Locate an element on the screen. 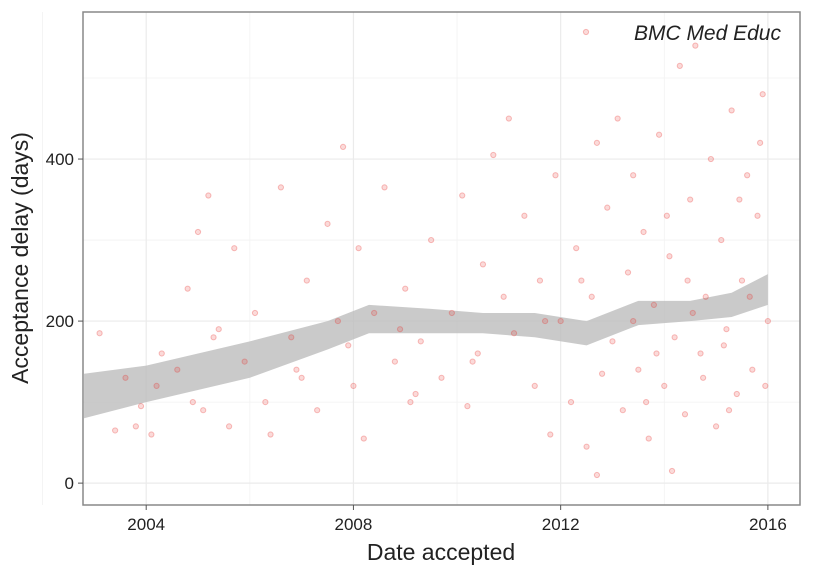 The image size is (825, 575). y-axis-label: Acceptance delay (days) is located at coordinates (20, 258).